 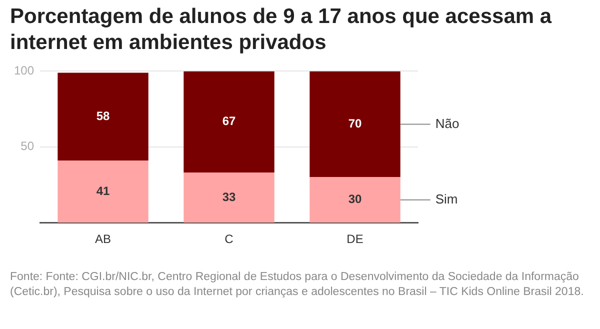 I want to click on data-label: 33, so click(x=229, y=197).